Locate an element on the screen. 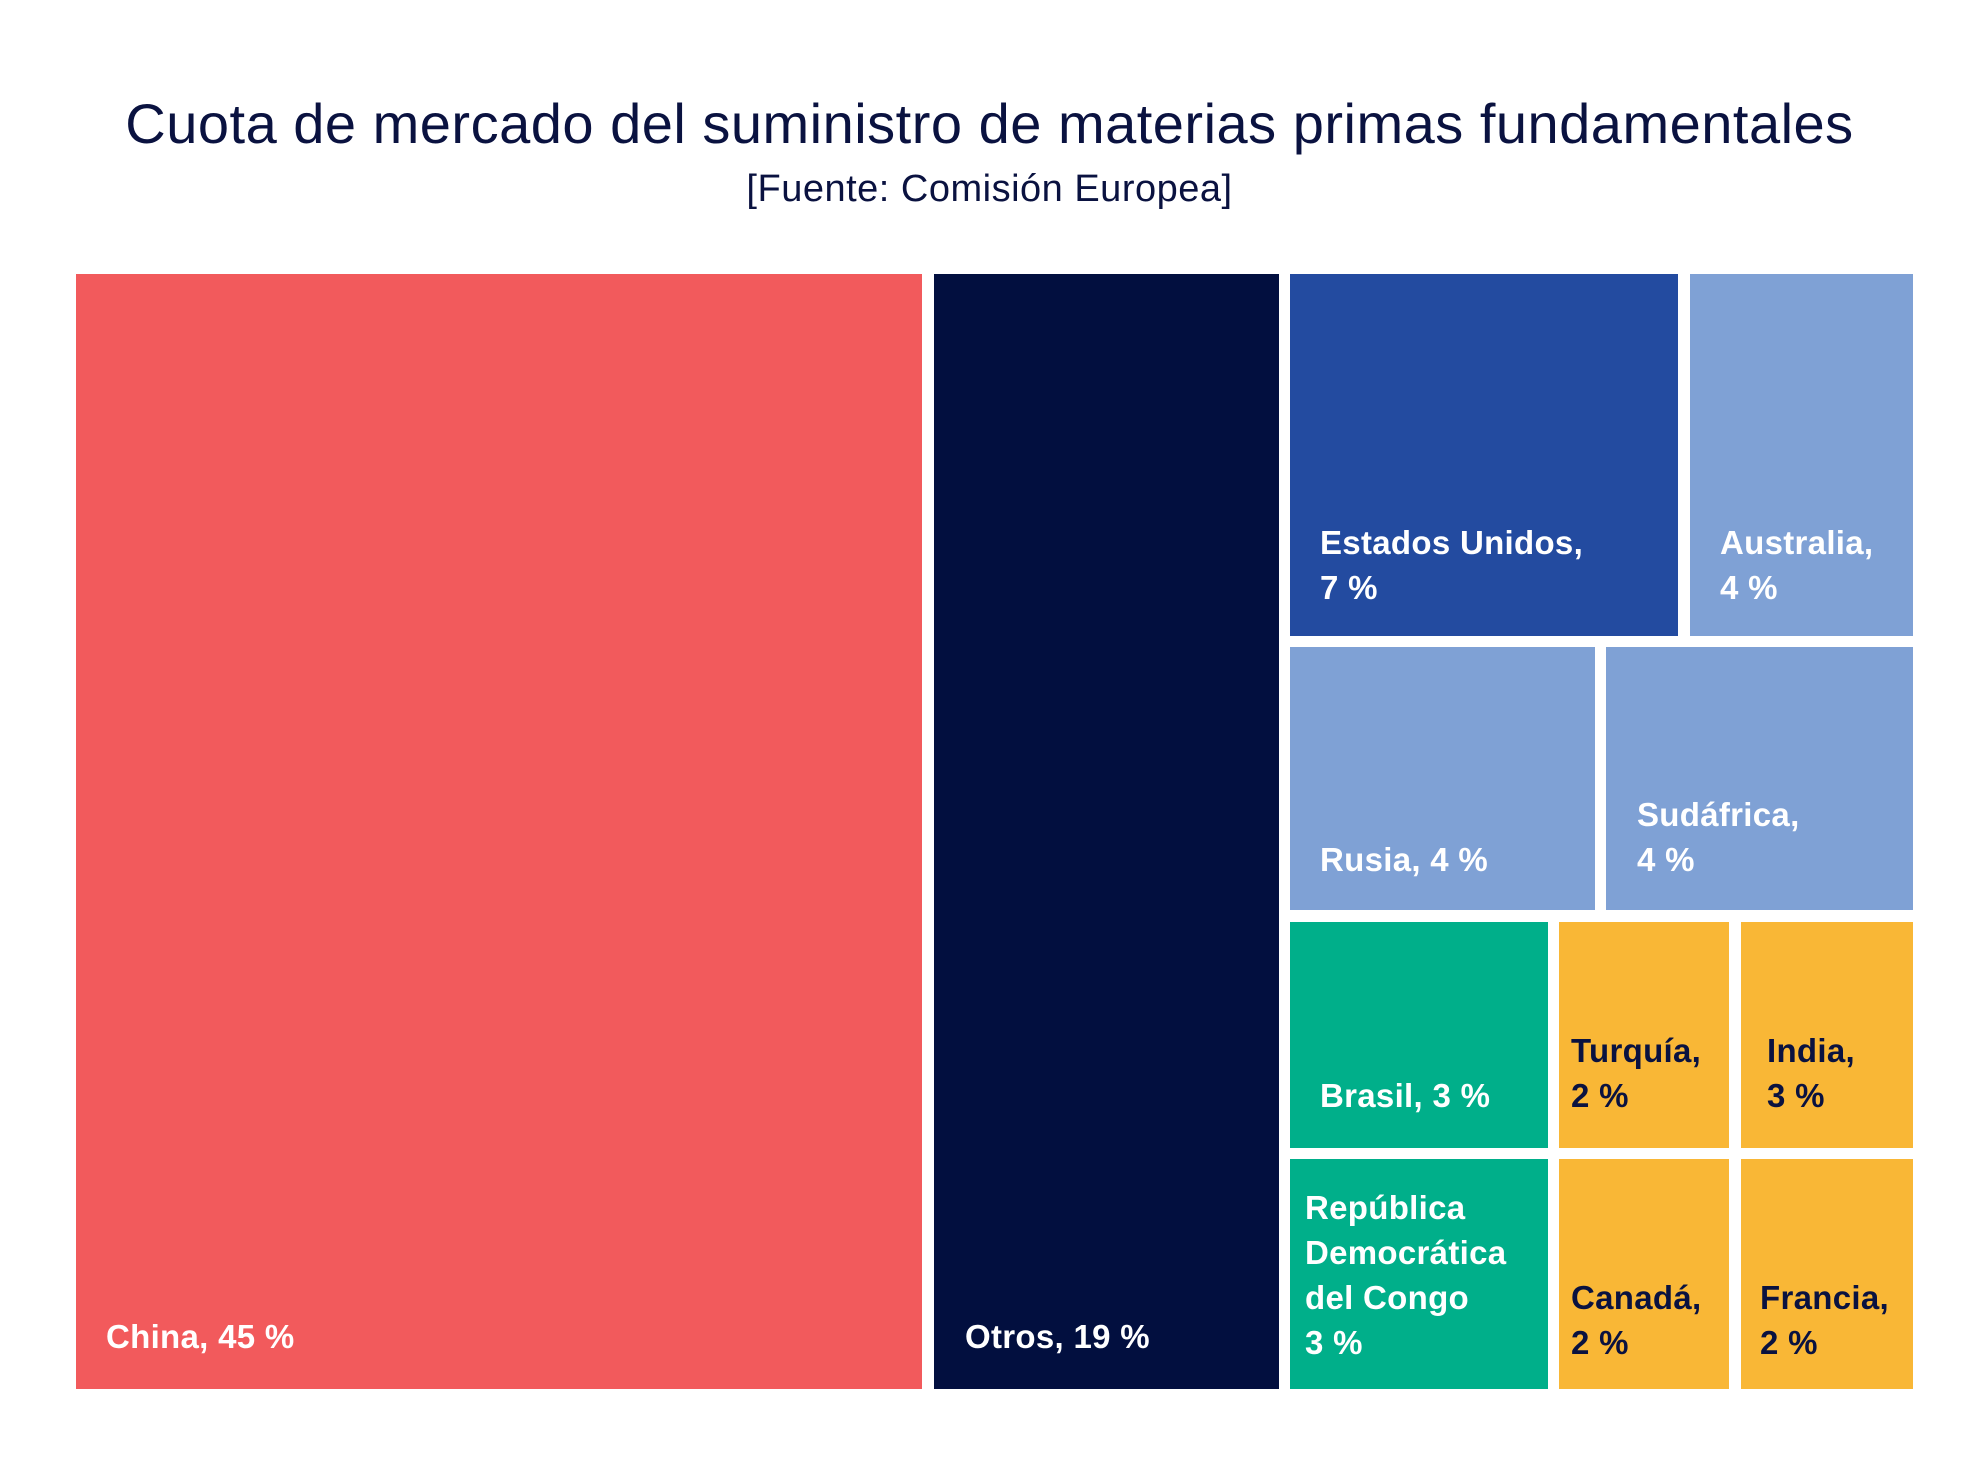  tile-label: Brasil, 3 % is located at coordinates (1405, 1095).